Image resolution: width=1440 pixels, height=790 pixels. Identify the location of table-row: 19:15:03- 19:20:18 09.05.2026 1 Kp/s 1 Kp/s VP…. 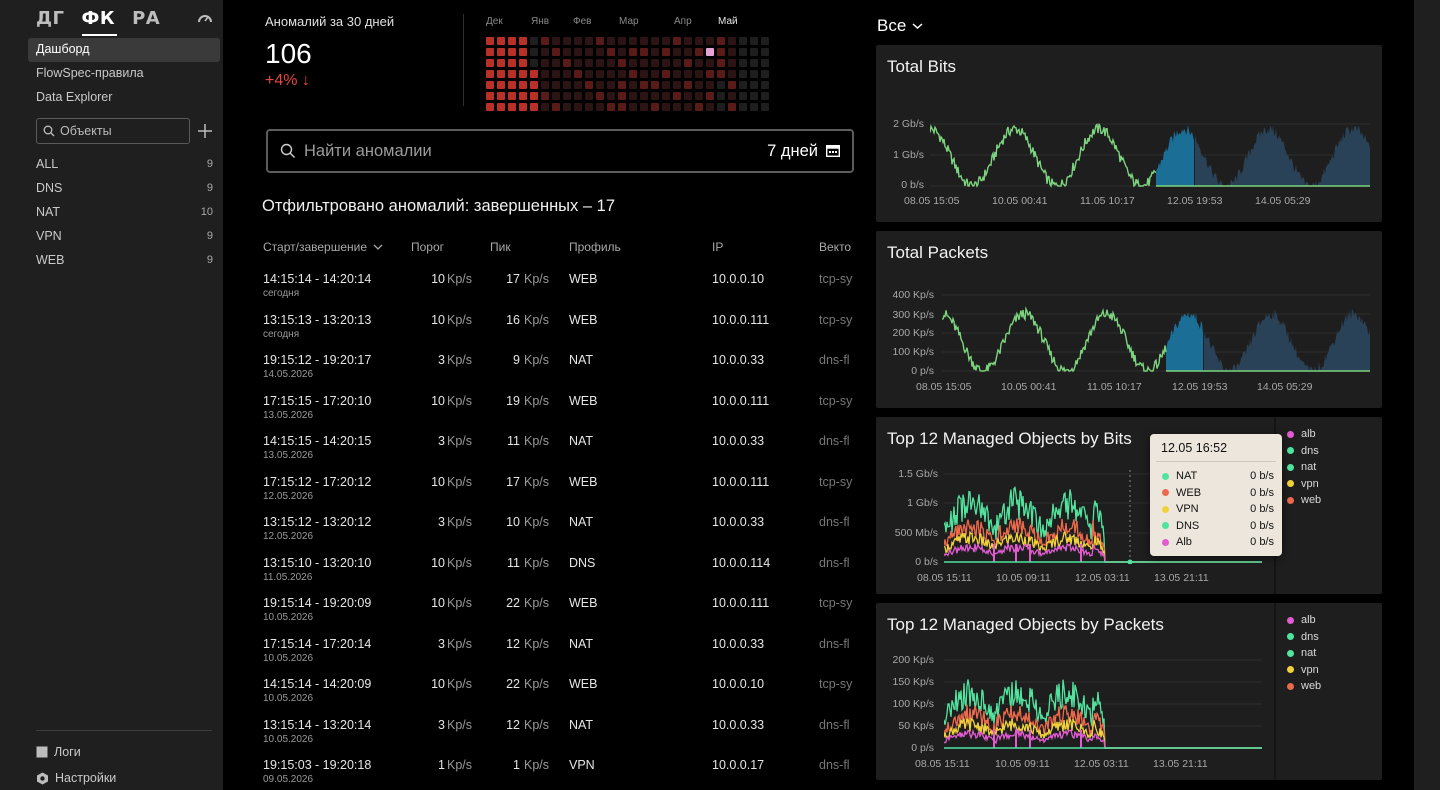
(559, 764).